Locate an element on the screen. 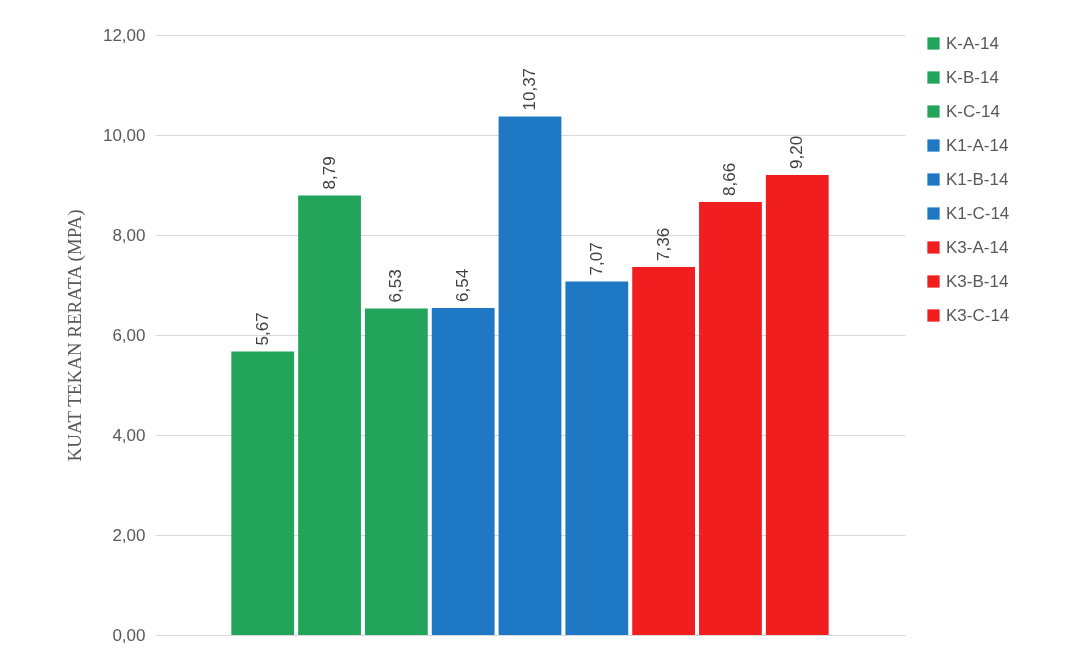 This screenshot has height=660, width=1066. legend-label: K1-C-14 is located at coordinates (978, 213).